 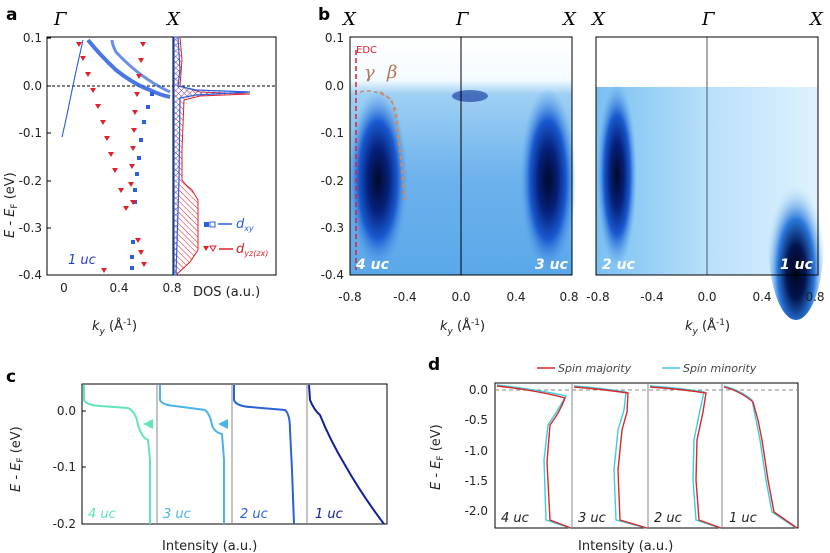 What do you see at coordinates (245, 225) in the screenshot?
I see `legend-dxy: dxy` at bounding box center [245, 225].